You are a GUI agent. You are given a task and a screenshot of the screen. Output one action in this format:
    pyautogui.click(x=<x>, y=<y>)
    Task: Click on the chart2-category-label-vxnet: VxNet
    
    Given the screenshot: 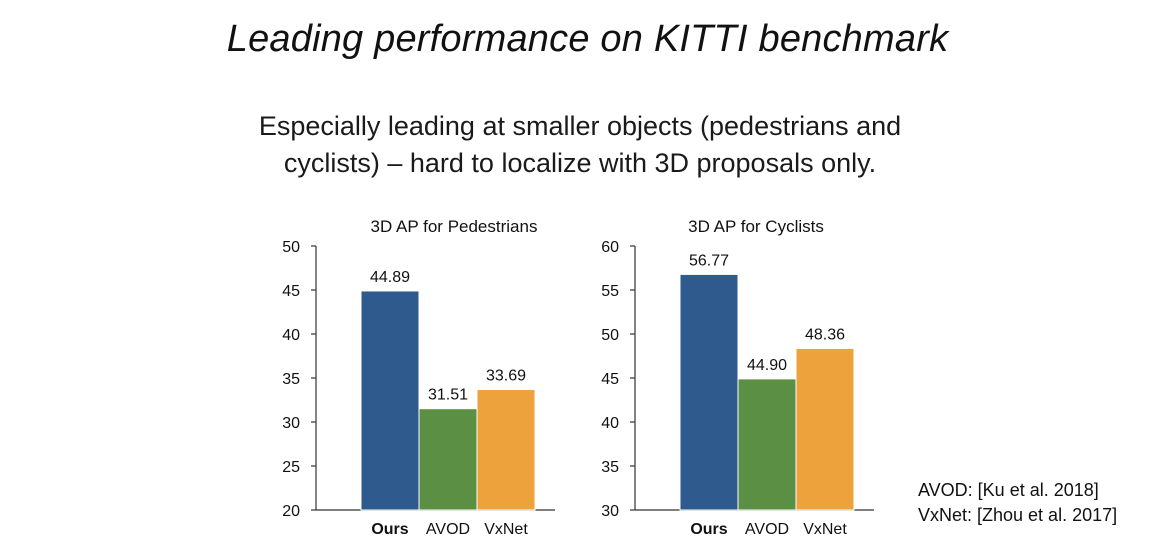 What is the action you would take?
    pyautogui.click(x=825, y=529)
    